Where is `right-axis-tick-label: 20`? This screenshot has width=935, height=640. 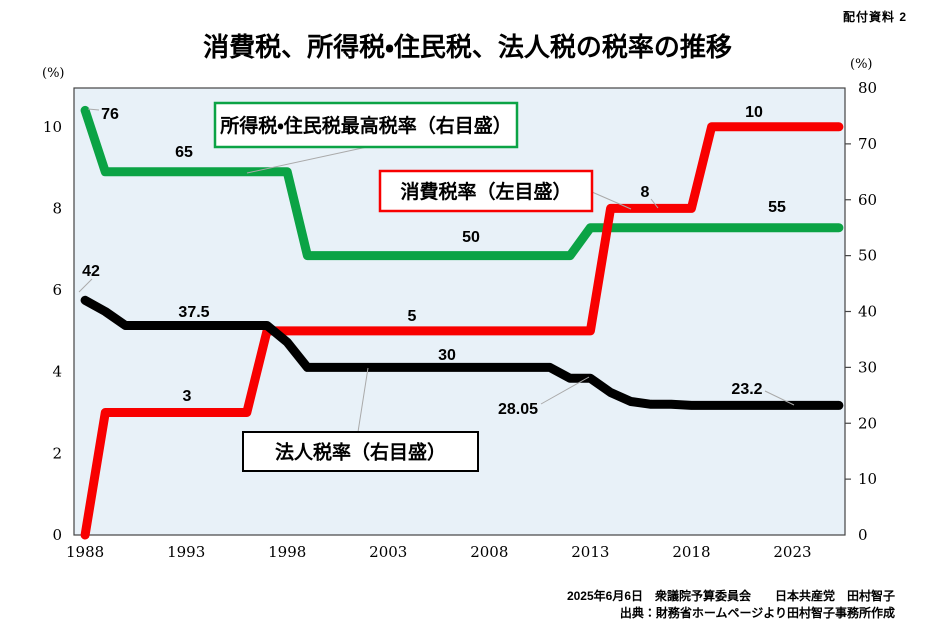 right-axis-tick-label: 20 is located at coordinates (867, 423).